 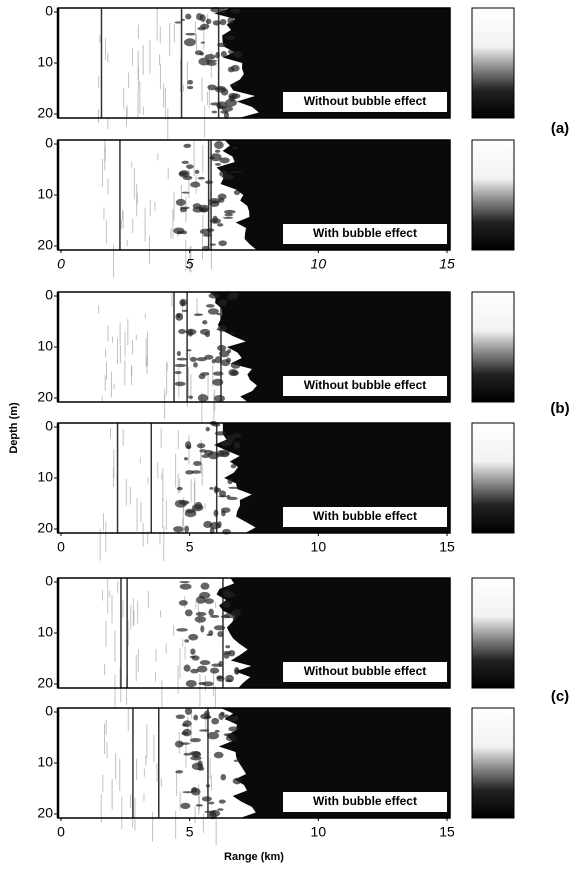 I want to click on y-axis-label: Depth (m), so click(x=14, y=428).